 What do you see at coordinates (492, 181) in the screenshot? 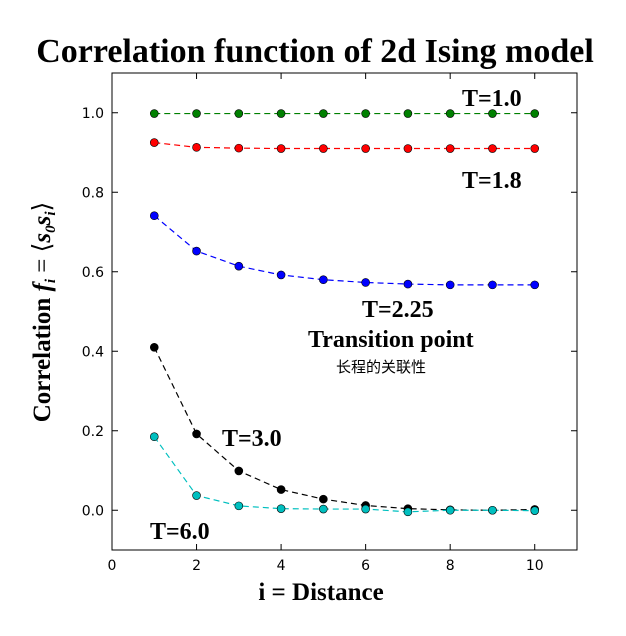
I see `annotation-t1-8: T=1.8` at bounding box center [492, 181].